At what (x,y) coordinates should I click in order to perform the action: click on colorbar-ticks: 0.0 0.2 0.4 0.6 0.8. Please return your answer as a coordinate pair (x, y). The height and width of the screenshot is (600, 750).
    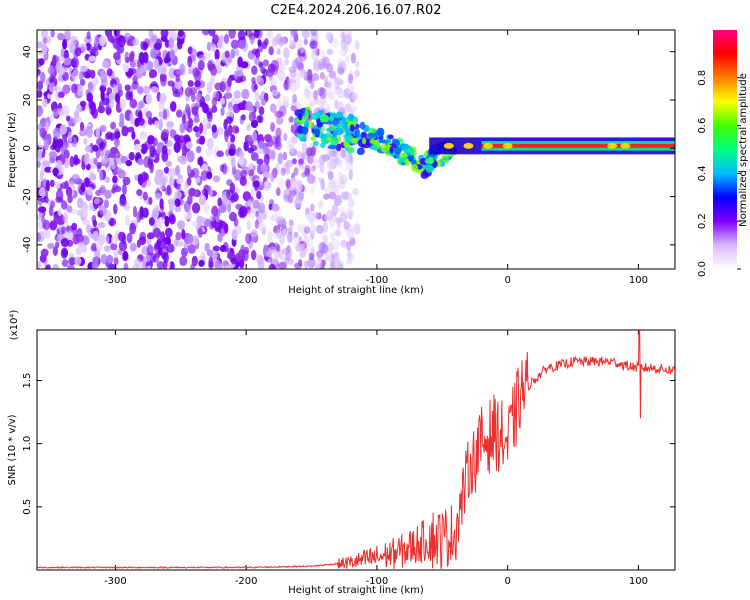
    Looking at the image, I should click on (719, 173).